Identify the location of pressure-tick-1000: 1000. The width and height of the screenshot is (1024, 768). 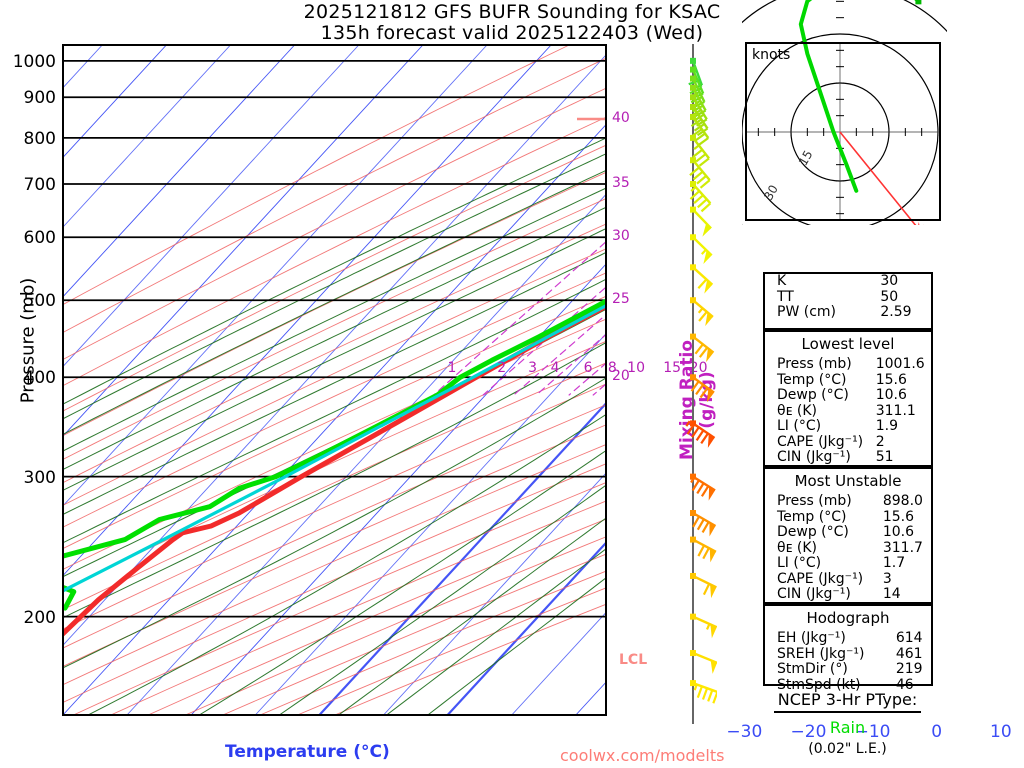
(34, 61).